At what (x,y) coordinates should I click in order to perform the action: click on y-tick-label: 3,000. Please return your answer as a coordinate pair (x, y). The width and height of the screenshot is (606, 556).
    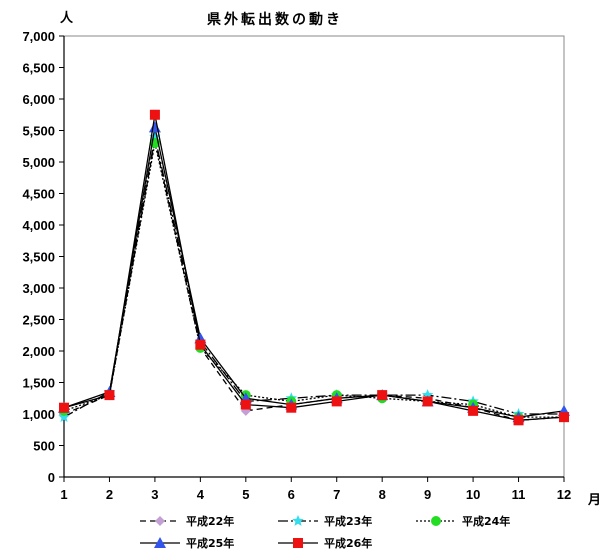
    Looking at the image, I should click on (38, 288).